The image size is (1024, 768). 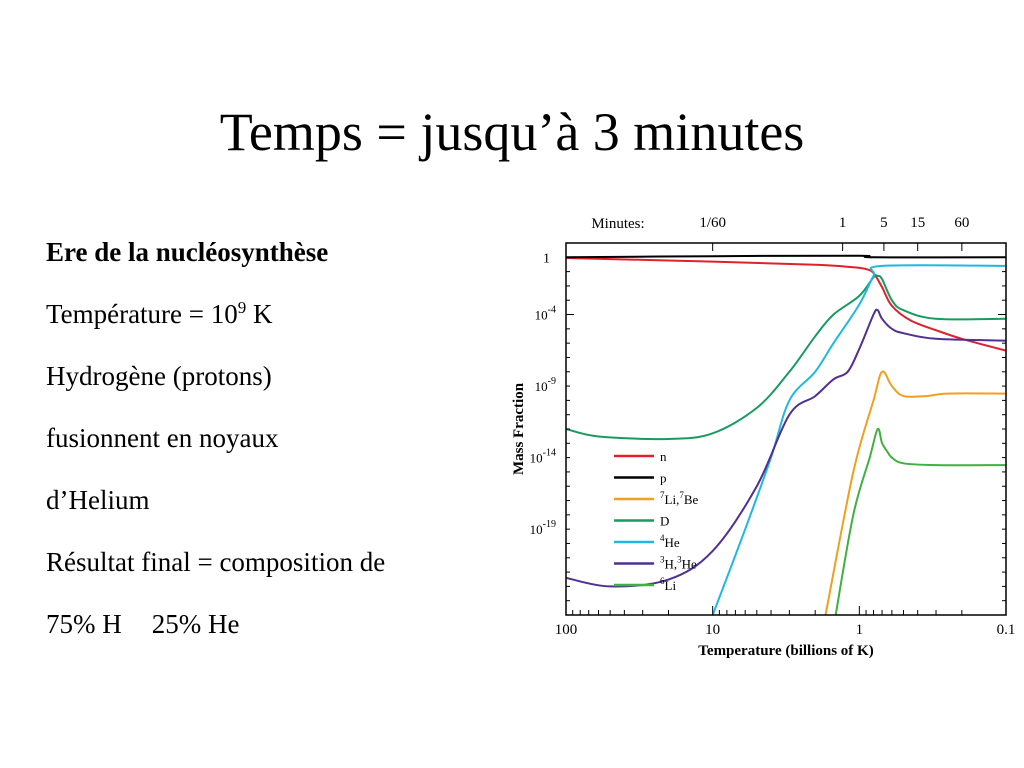 I want to click on temperature-line: Température = 109 K, so click(x=159, y=314).